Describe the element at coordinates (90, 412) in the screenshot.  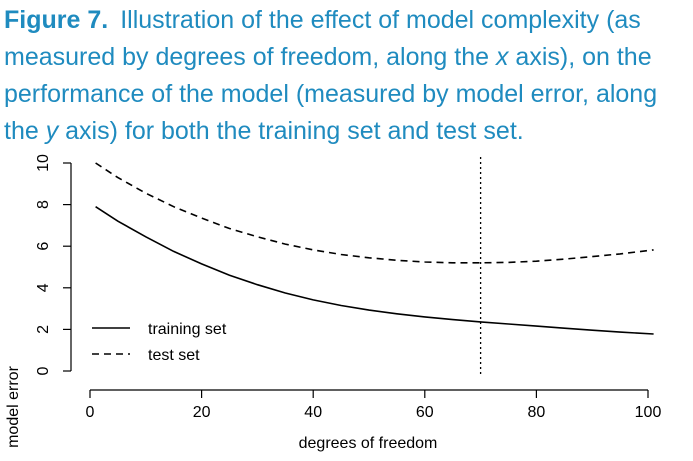
I see `x-tick-label-0: 0` at that location.